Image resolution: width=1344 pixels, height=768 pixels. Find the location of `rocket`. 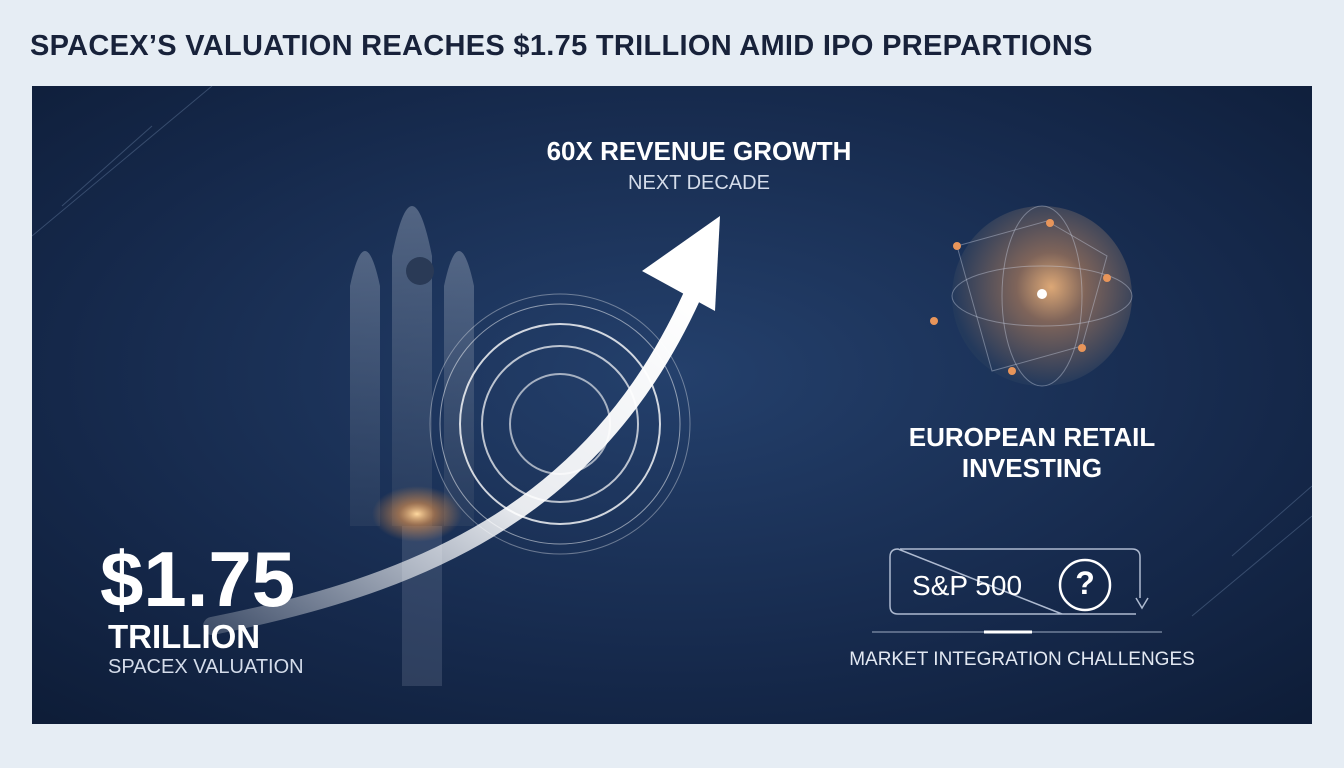

rocket is located at coordinates (412, 446).